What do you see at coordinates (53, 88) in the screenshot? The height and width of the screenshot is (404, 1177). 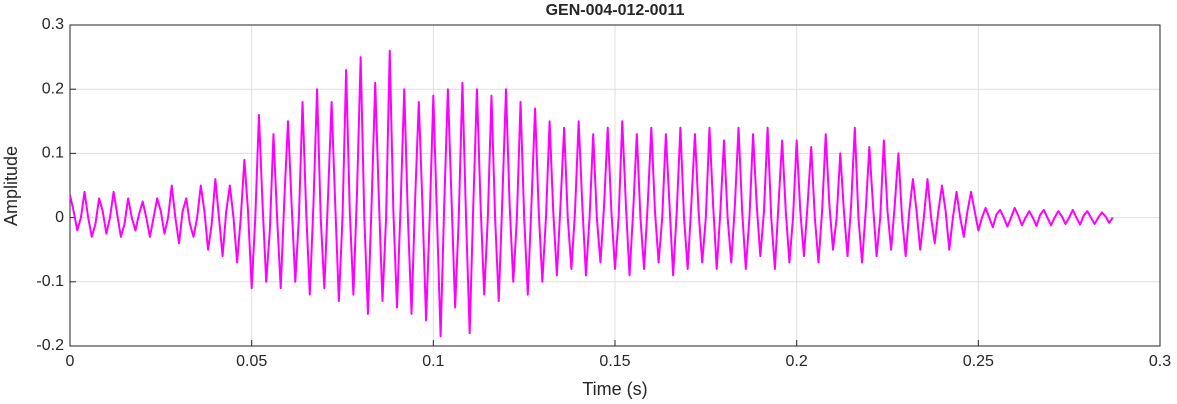 I see `y-tick-label: 0.2` at bounding box center [53, 88].